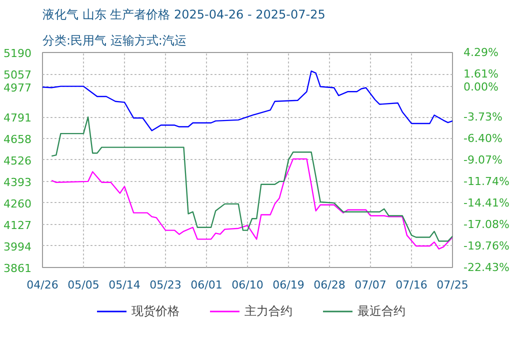  I want to click on y-tick-label: 5057, so click(18, 75).